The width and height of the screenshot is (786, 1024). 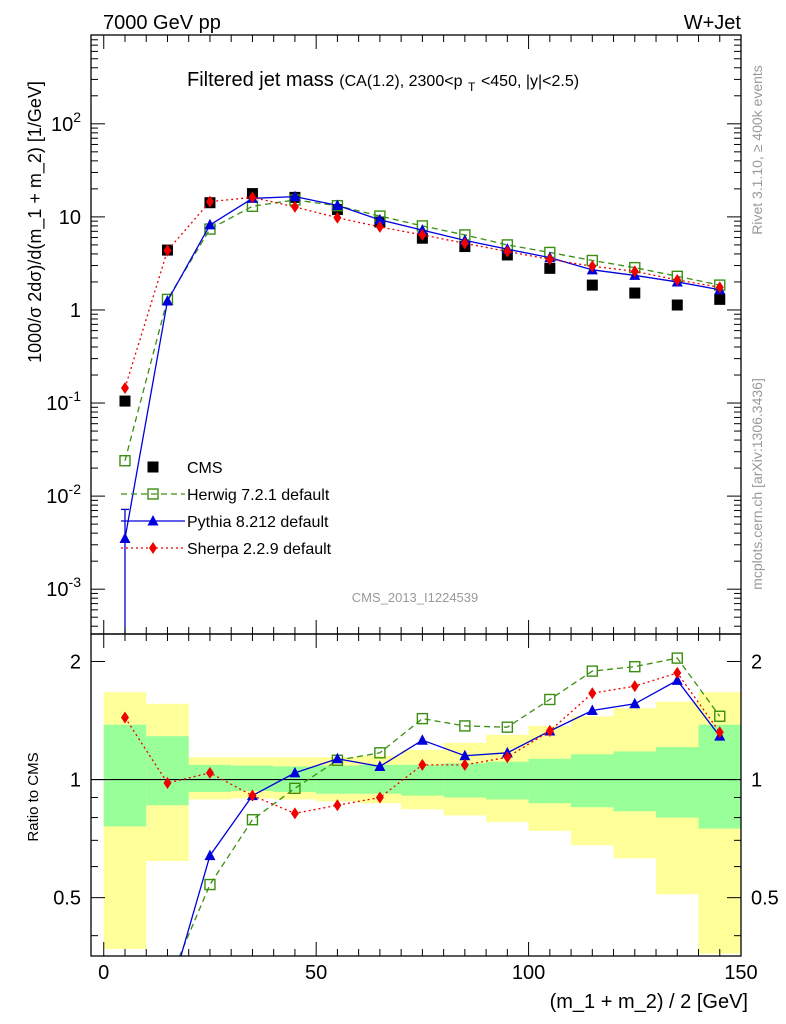 I want to click on legend-label: Herwig 7.2.1 default, so click(x=258, y=495).